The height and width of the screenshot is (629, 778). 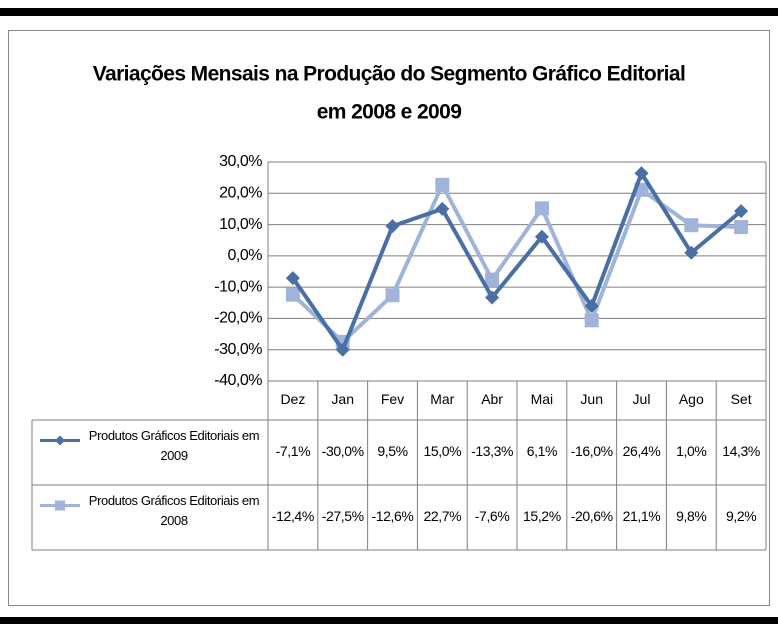 What do you see at coordinates (492, 399) in the screenshot?
I see `x-tick-label: Abr` at bounding box center [492, 399].